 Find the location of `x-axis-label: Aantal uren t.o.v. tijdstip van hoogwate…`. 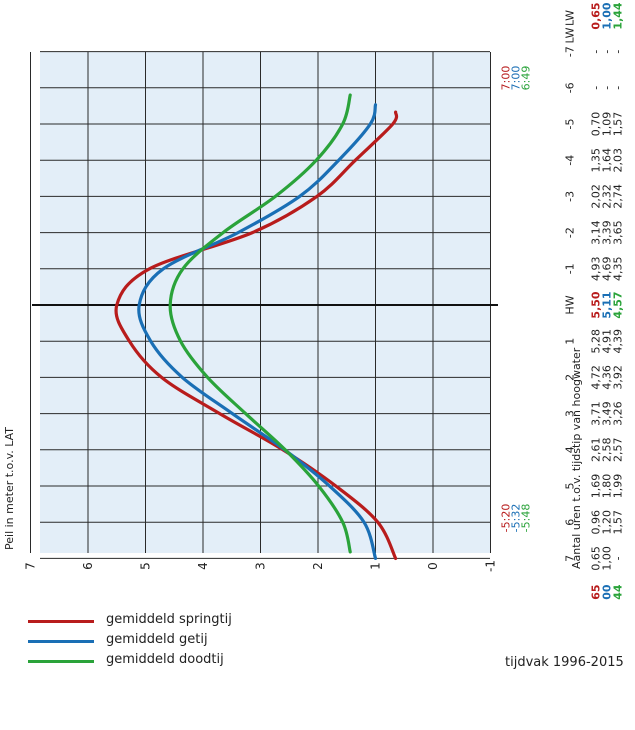

x-axis-label: Aantal uren t.o.v. tijdstip van hoogwate… is located at coordinates (576, 458).